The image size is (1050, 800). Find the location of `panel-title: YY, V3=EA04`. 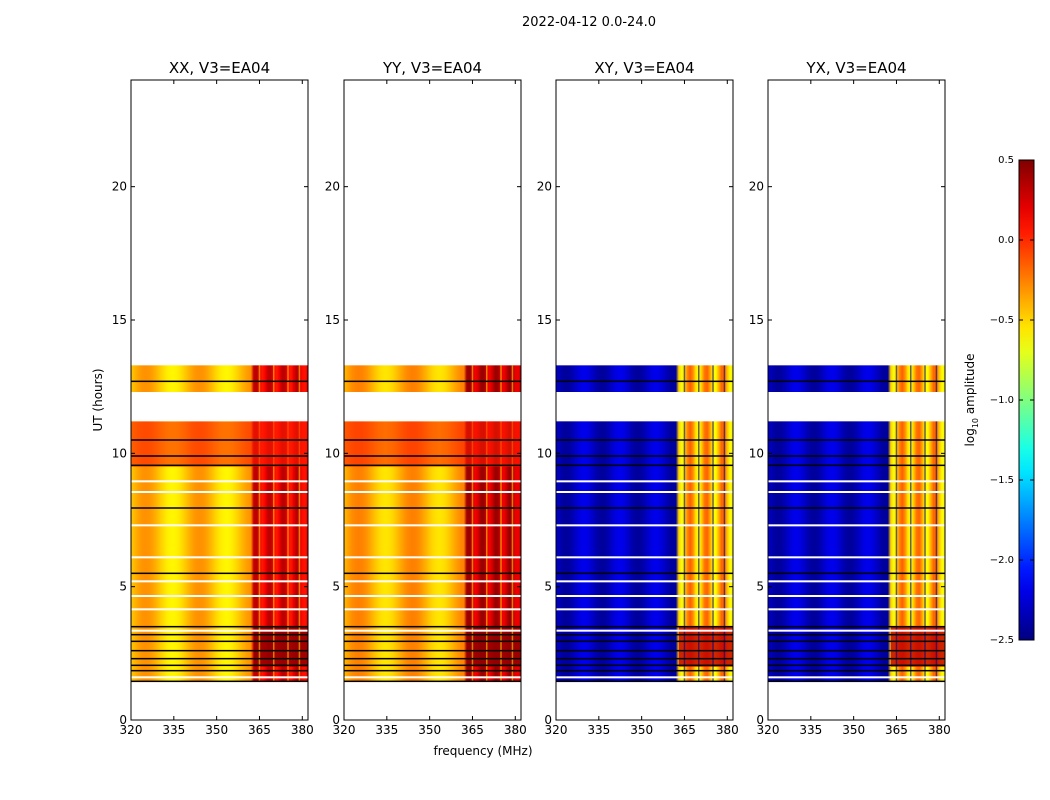

panel-title: YY, V3=EA04 is located at coordinates (432, 68).